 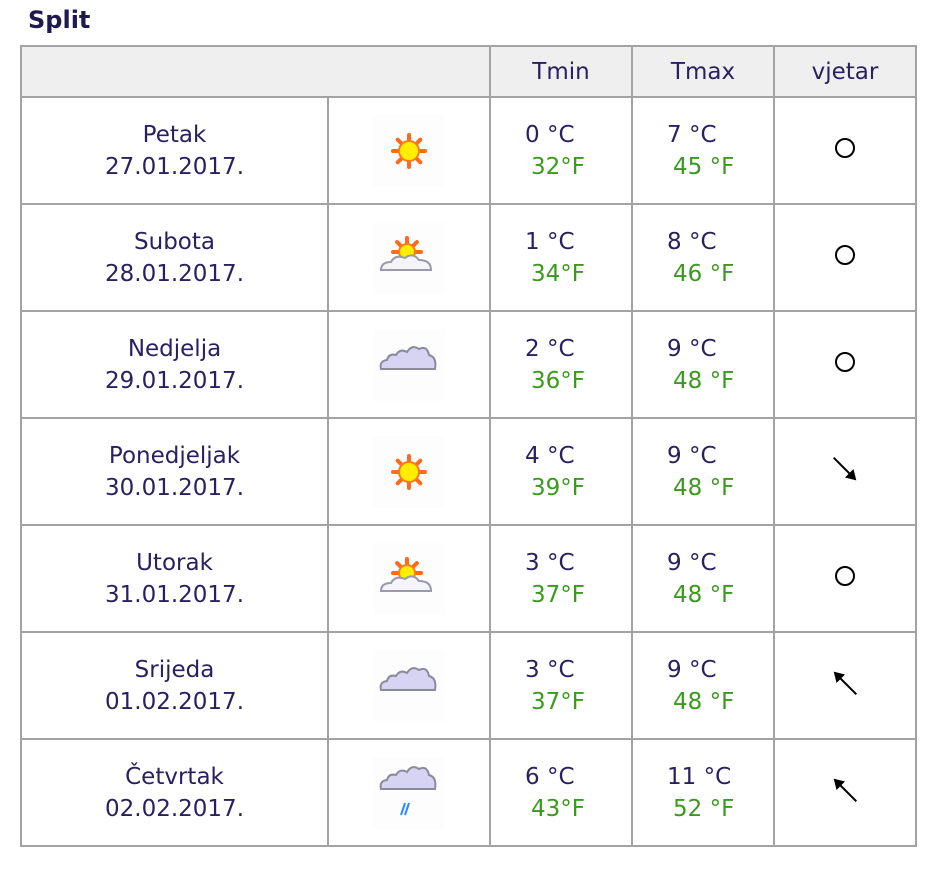 I want to click on header-tmin: Tmin, so click(x=561, y=71).